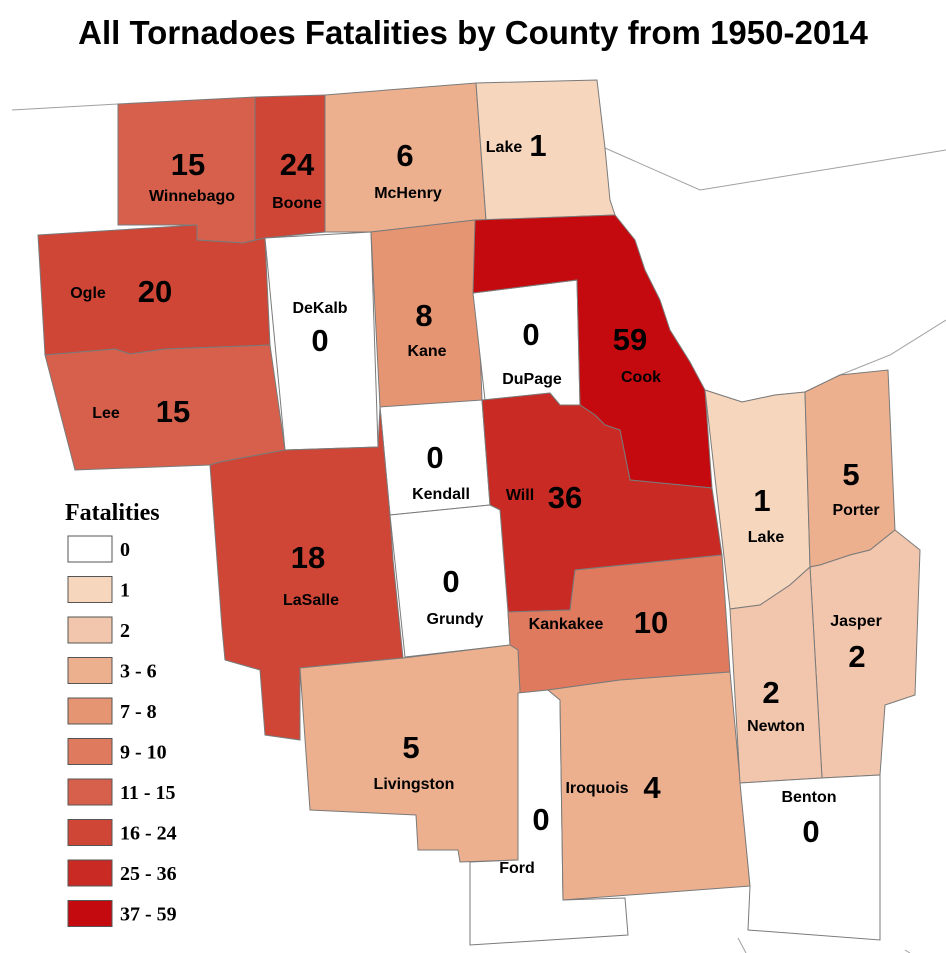 The height and width of the screenshot is (953, 946). Describe the element at coordinates (504, 147) in the screenshot. I see `county-name-lake-il: Lake` at that location.